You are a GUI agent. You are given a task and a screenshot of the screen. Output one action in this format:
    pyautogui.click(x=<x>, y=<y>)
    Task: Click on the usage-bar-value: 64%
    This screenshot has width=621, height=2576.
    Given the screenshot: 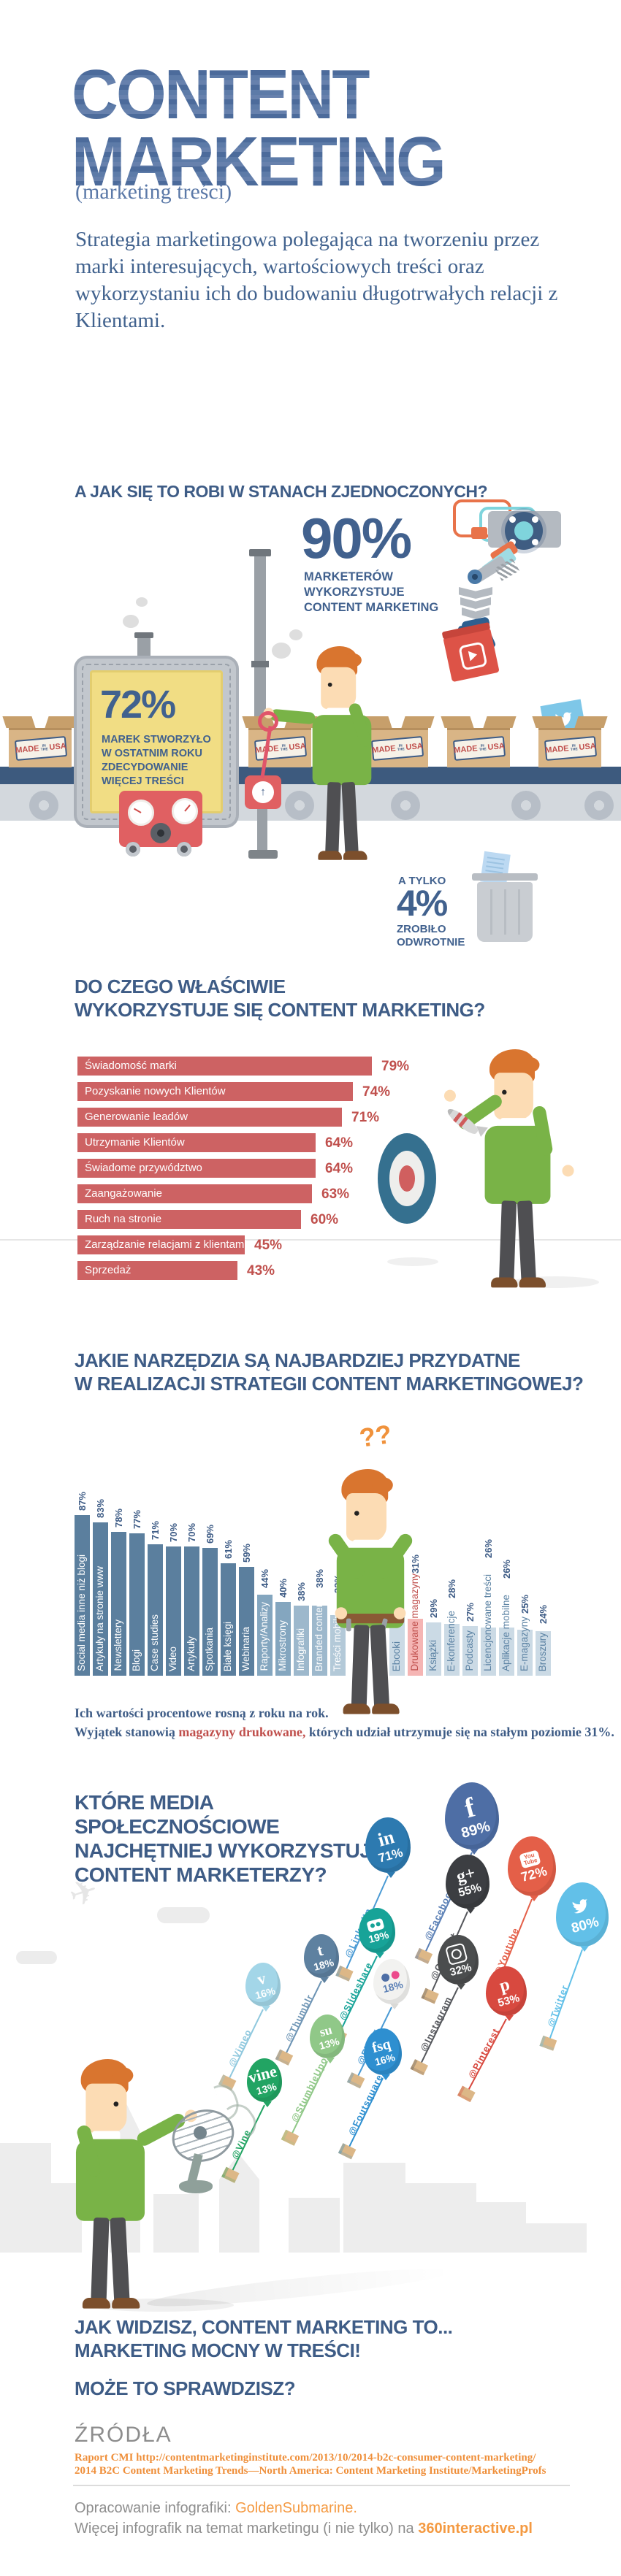 What is the action you would take?
    pyautogui.click(x=339, y=1143)
    